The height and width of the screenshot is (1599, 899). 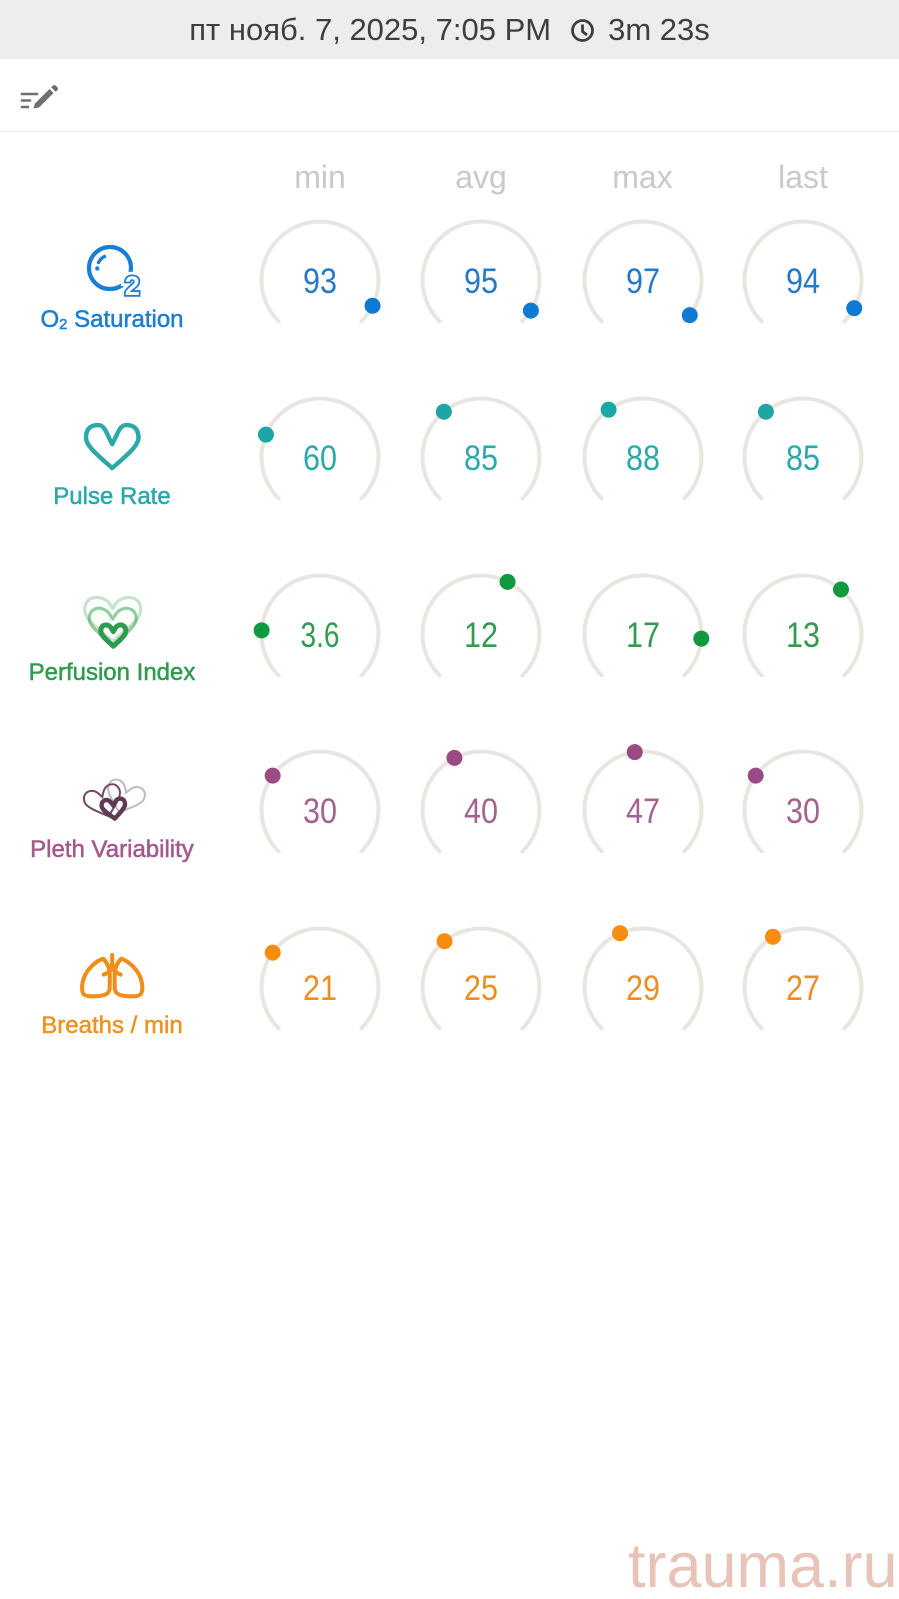 What do you see at coordinates (803, 281) in the screenshot?
I see `svg-text: 94` at bounding box center [803, 281].